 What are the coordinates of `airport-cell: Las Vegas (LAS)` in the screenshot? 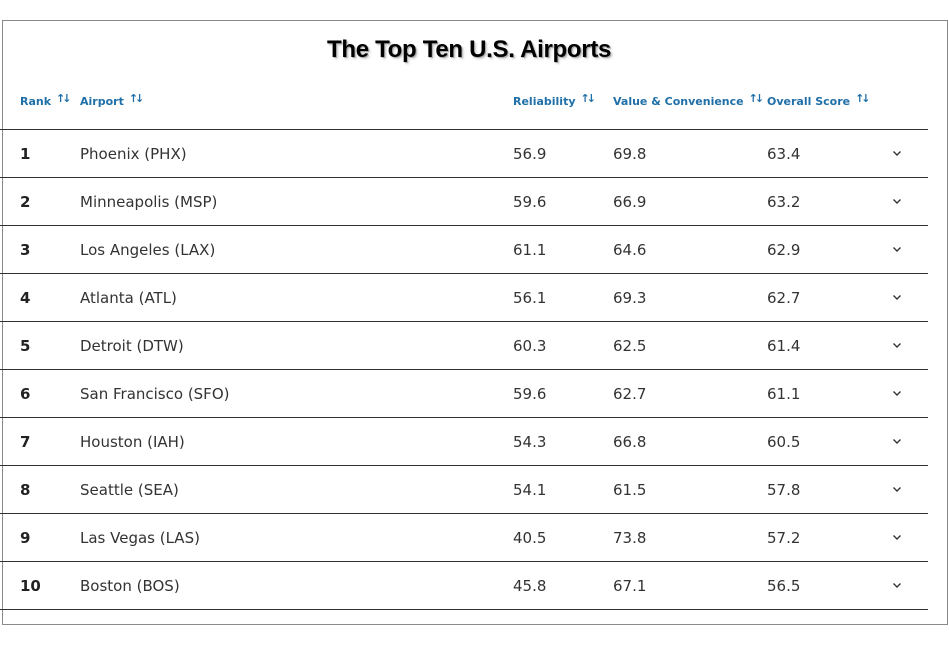 It's located at (140, 538).